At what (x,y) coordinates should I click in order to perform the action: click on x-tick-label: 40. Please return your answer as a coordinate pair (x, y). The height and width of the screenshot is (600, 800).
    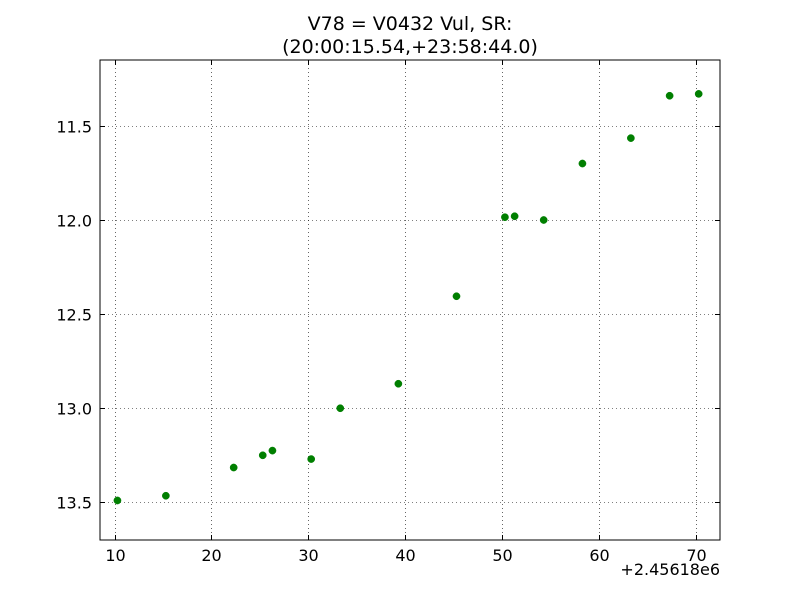
    Looking at the image, I should click on (405, 555).